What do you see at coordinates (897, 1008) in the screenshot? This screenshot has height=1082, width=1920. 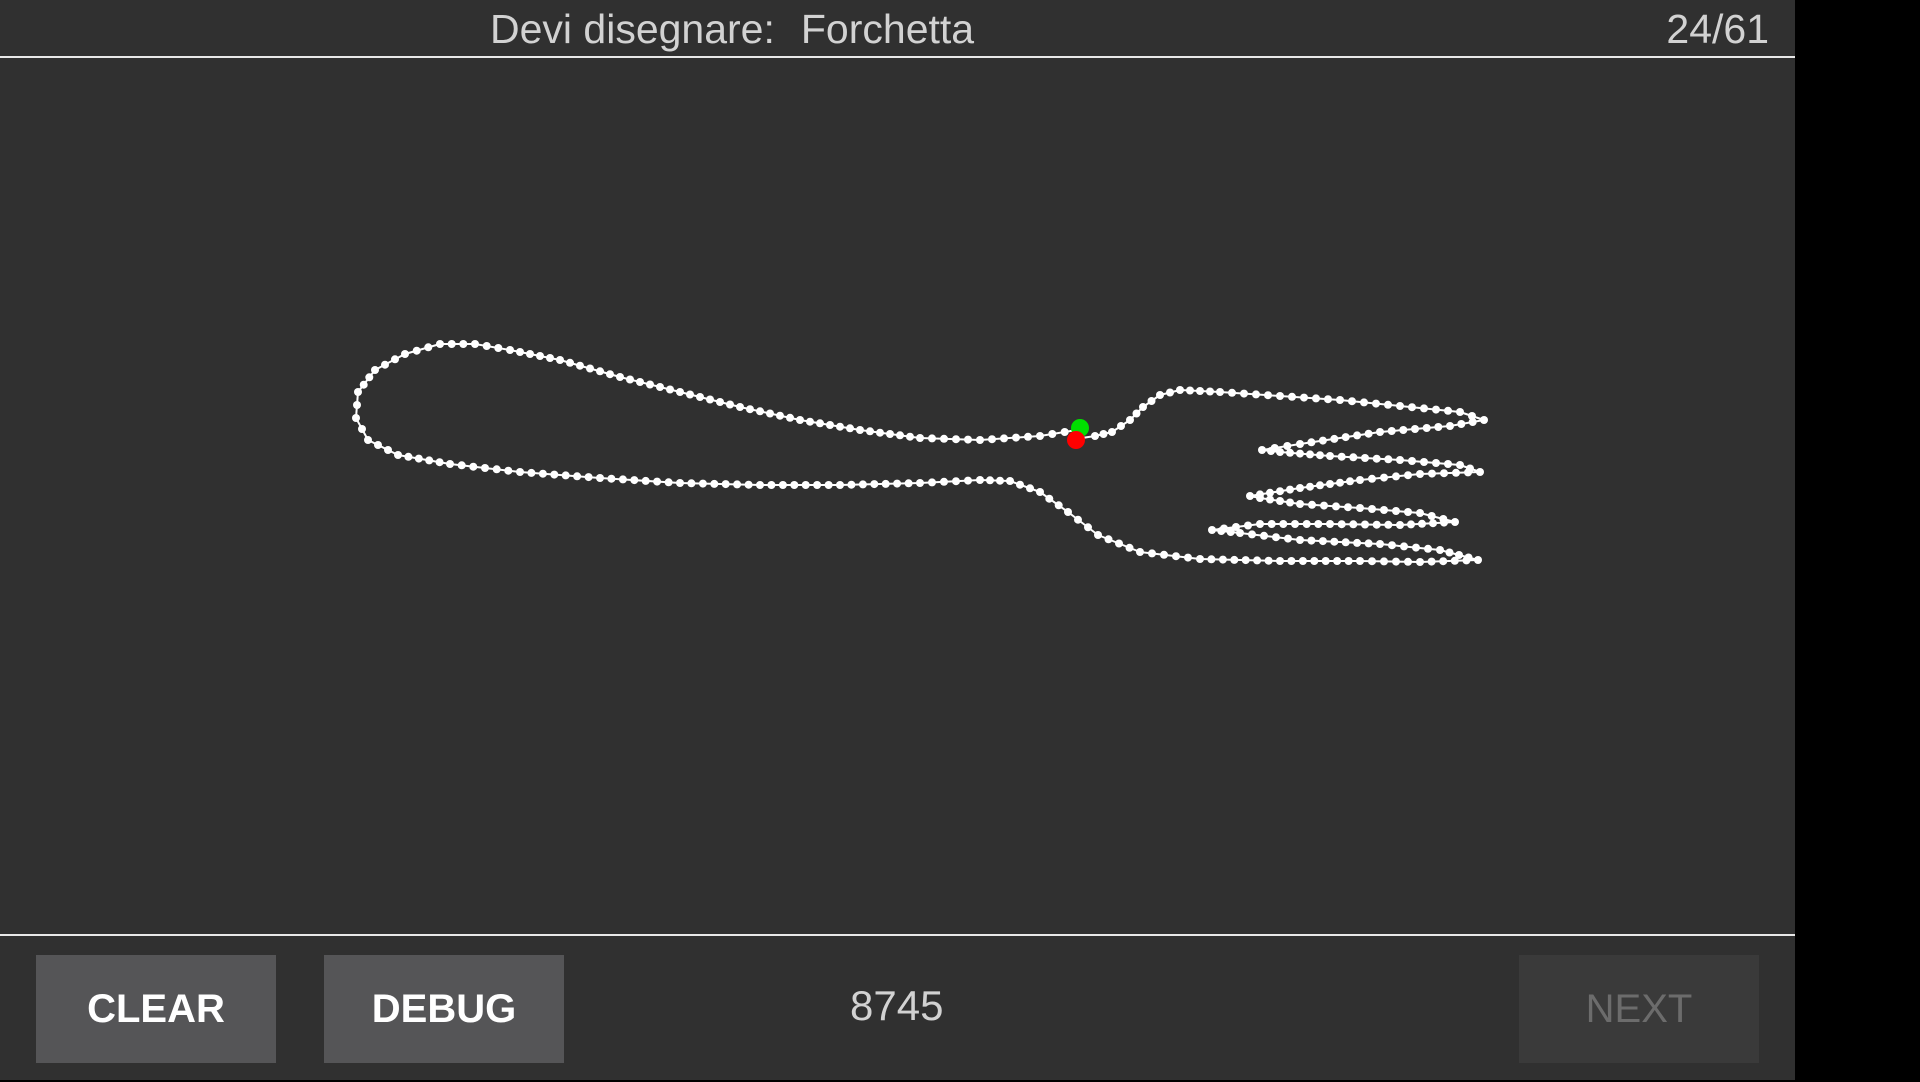 I see `bottom-bar: CLEAR DEBUG 8745 NEXT` at bounding box center [897, 1008].